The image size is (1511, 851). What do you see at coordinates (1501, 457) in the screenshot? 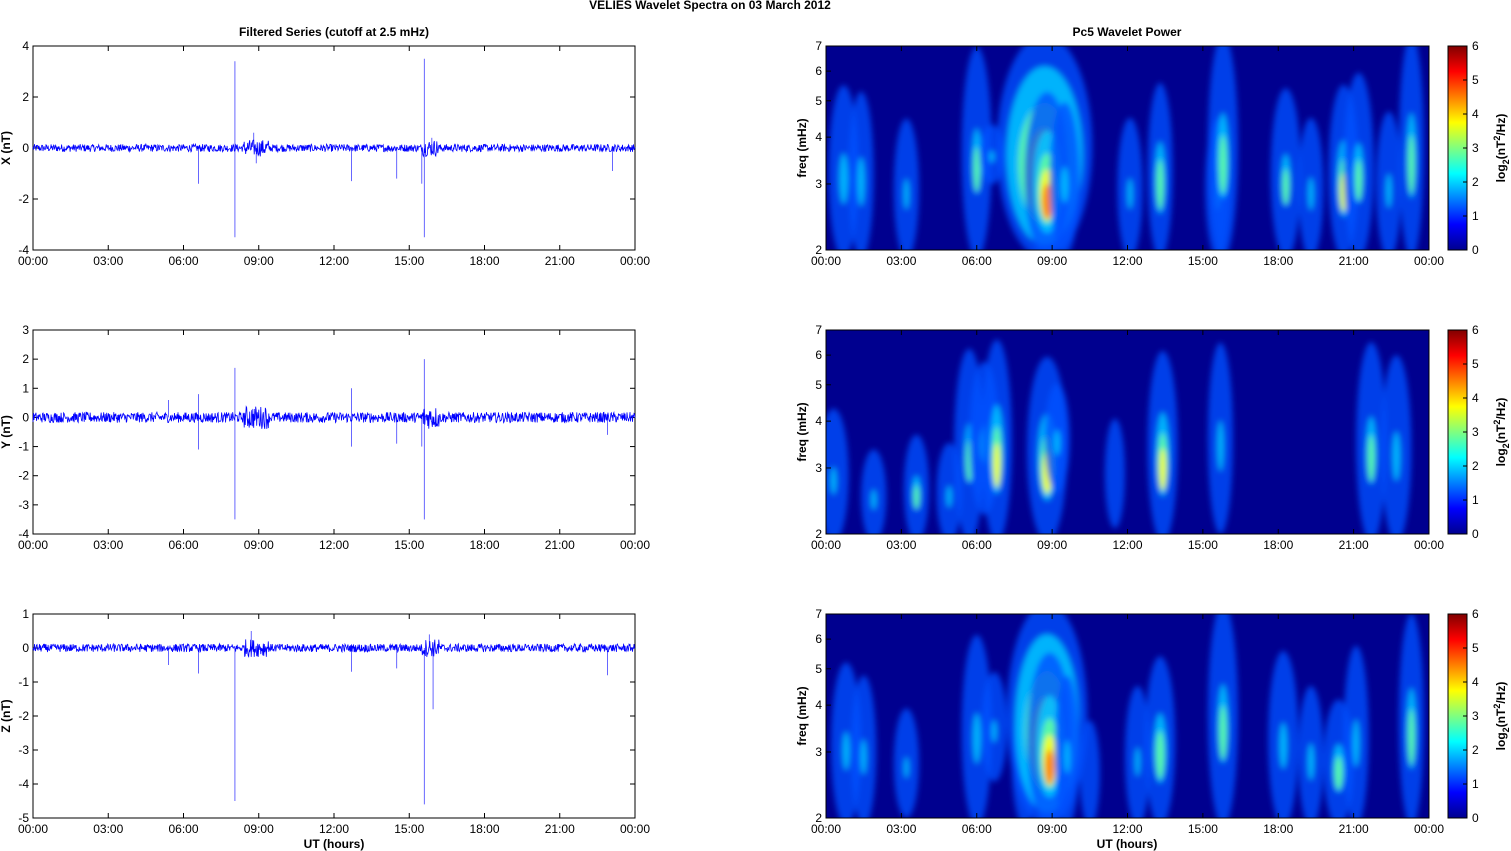
I see `colorbar-label-part: log` at bounding box center [1501, 457].